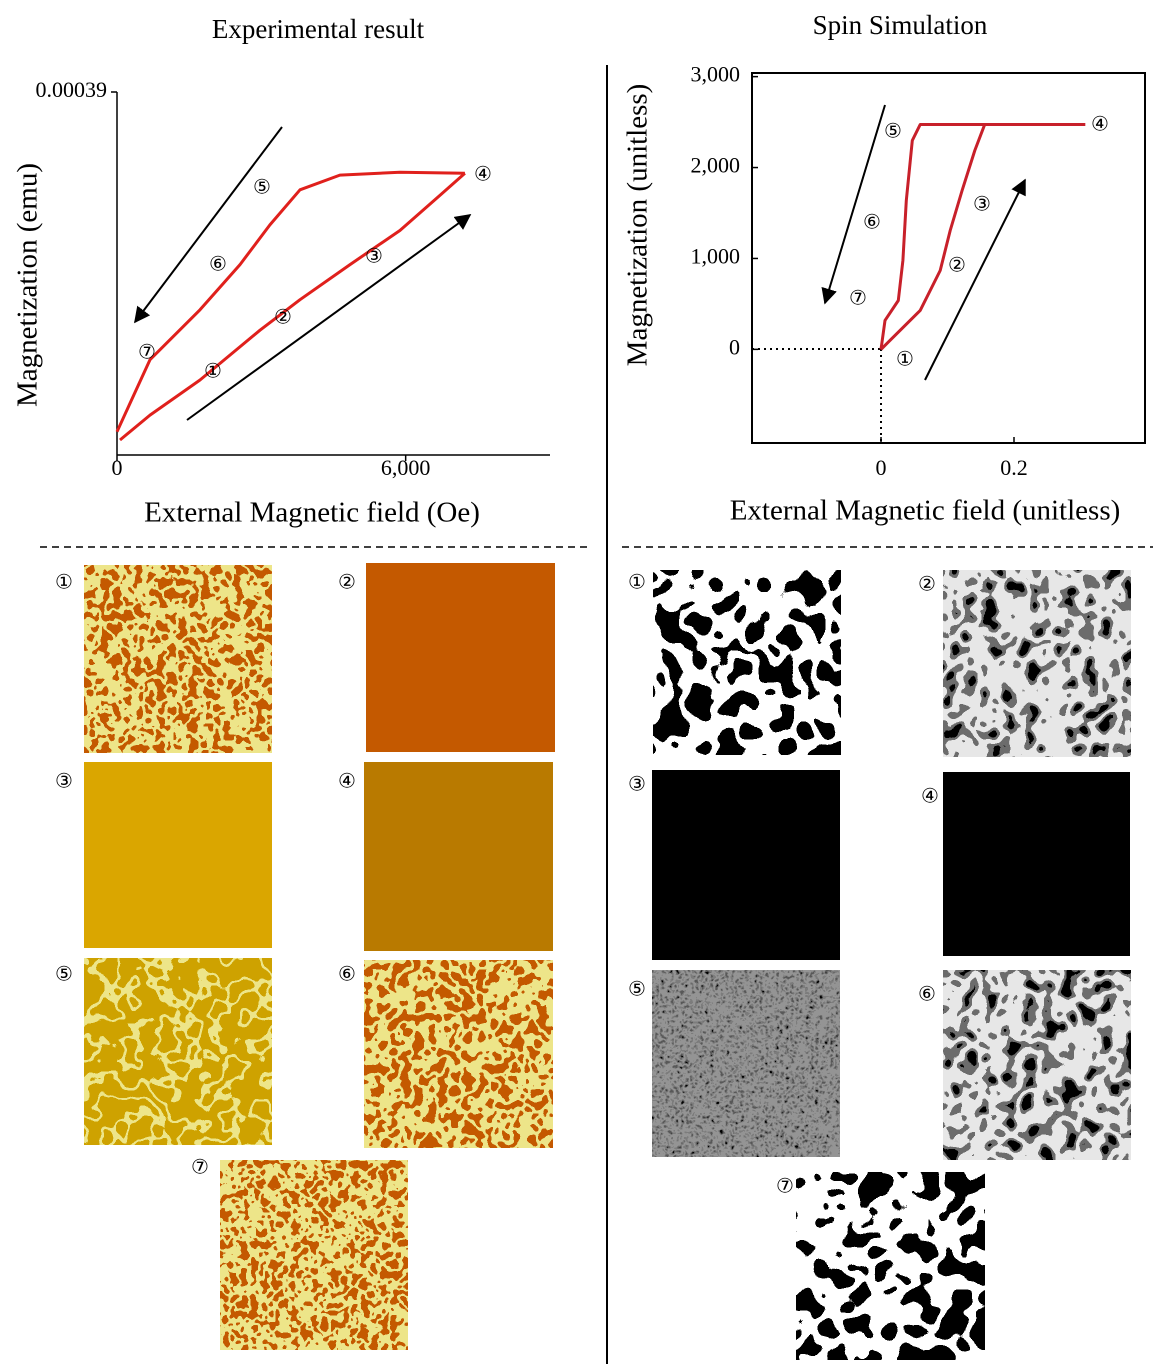 This screenshot has height=1364, width=1153. What do you see at coordinates (900, 25) in the screenshot?
I see `chart-title: Spin Simulation` at bounding box center [900, 25].